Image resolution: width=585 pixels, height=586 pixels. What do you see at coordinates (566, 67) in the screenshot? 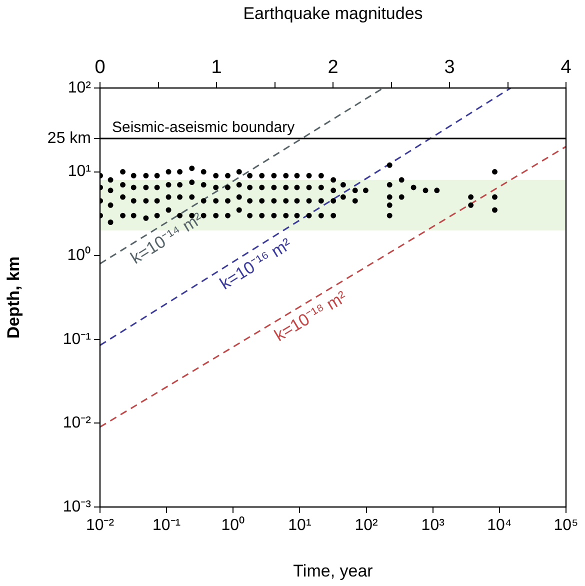
I see `x2-tick-label: 4` at bounding box center [566, 67].